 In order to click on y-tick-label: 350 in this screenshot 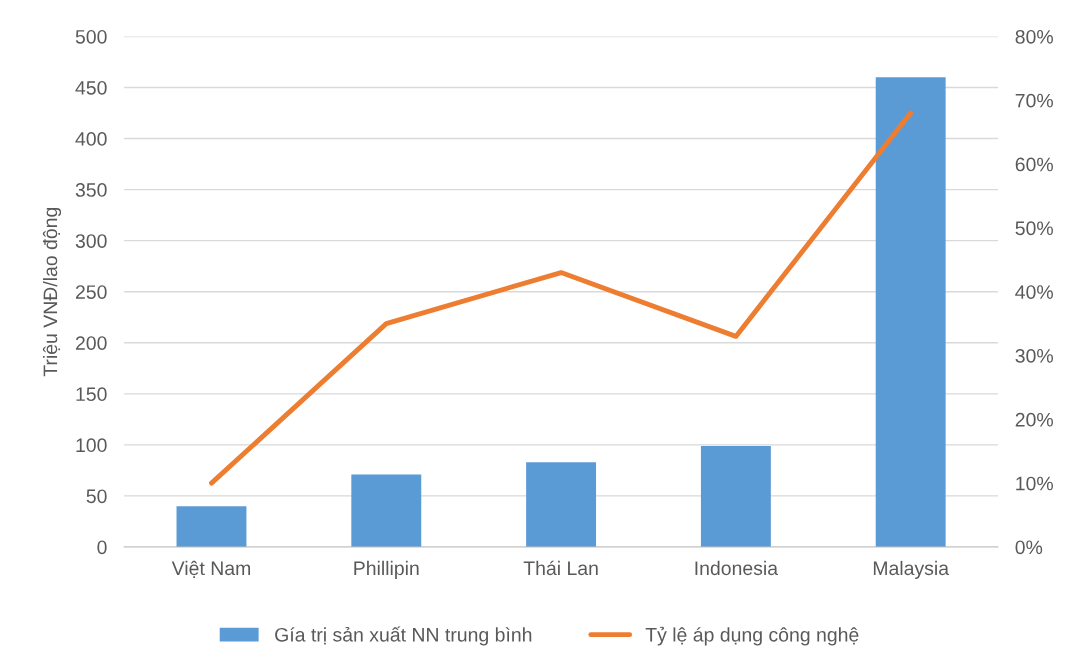, I will do `click(91, 190)`.